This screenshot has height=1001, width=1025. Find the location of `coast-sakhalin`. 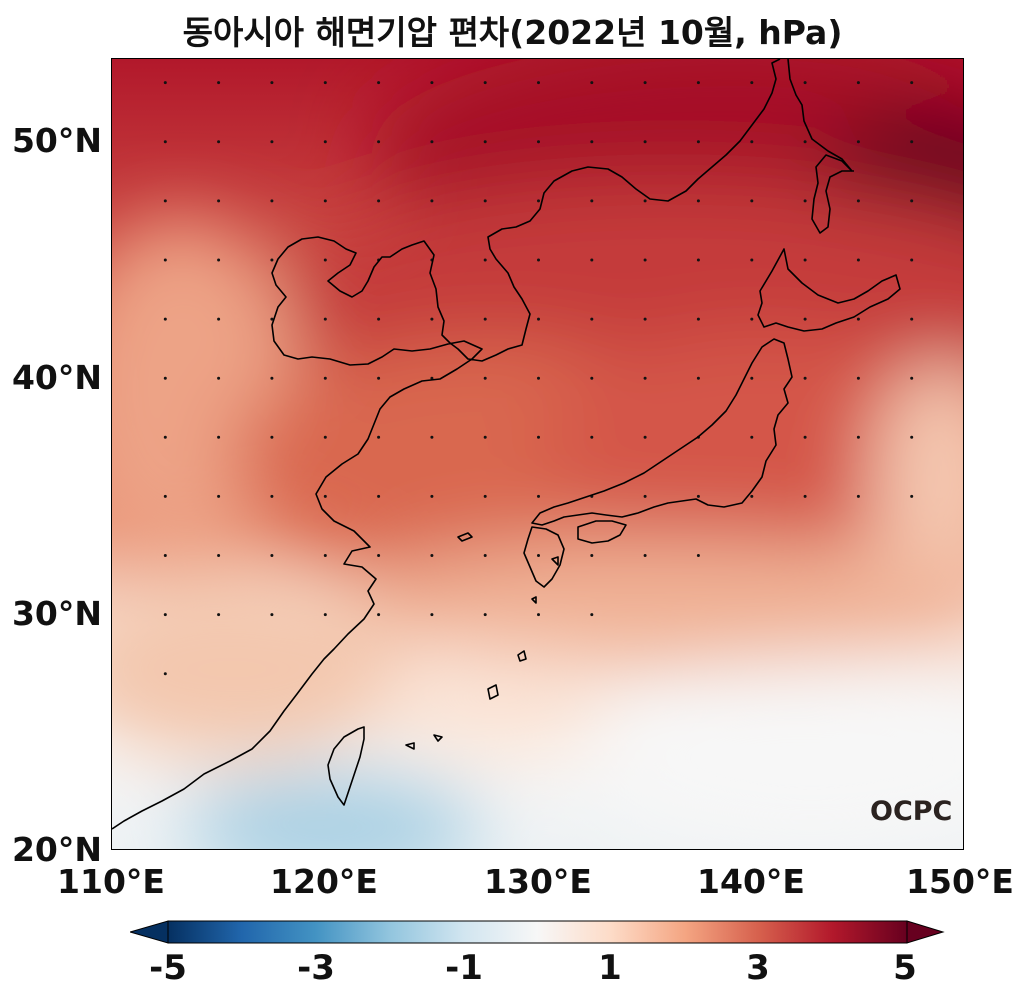

coast-sakhalin is located at coordinates (820, 146).